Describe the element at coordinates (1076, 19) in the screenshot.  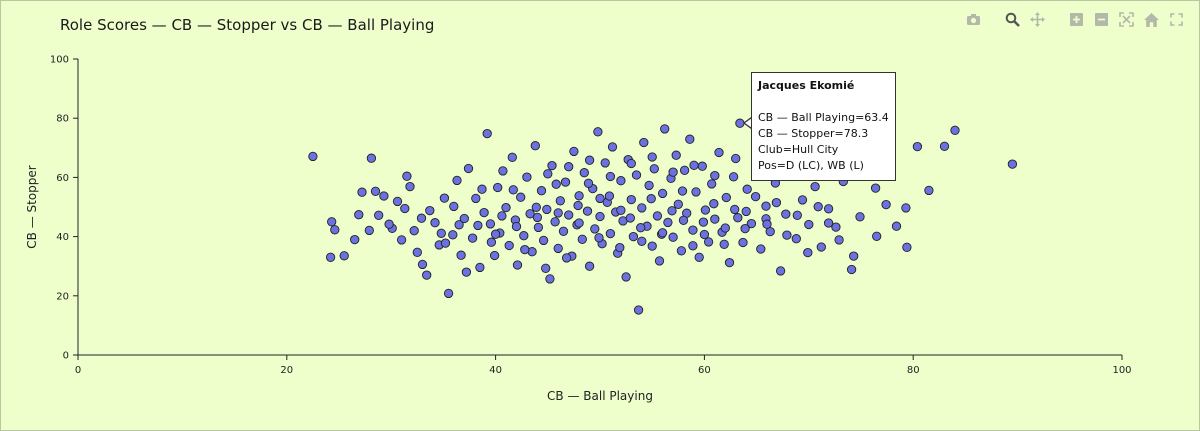
I see `zoom-in-icon` at that location.